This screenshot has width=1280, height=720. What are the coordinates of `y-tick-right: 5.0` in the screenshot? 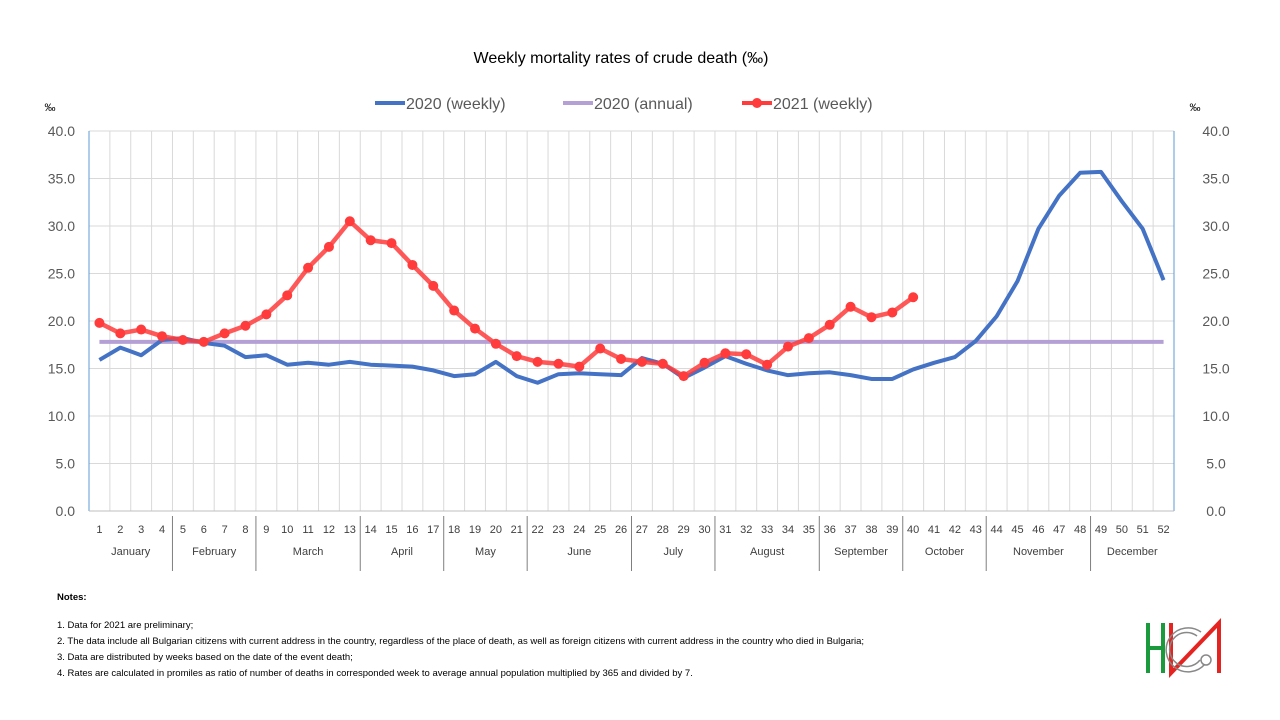 It's located at (1216, 464).